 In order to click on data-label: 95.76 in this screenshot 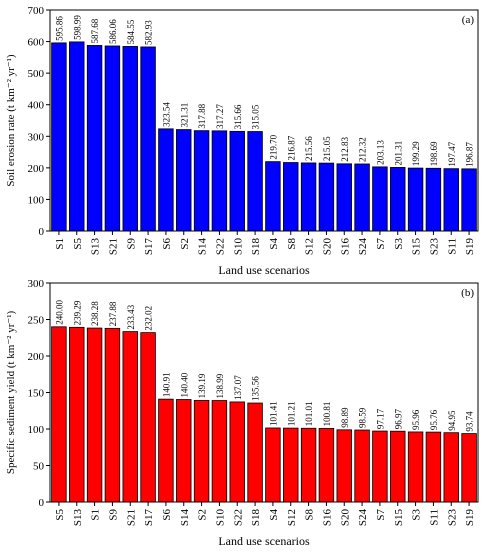, I will do `click(434, 419)`.